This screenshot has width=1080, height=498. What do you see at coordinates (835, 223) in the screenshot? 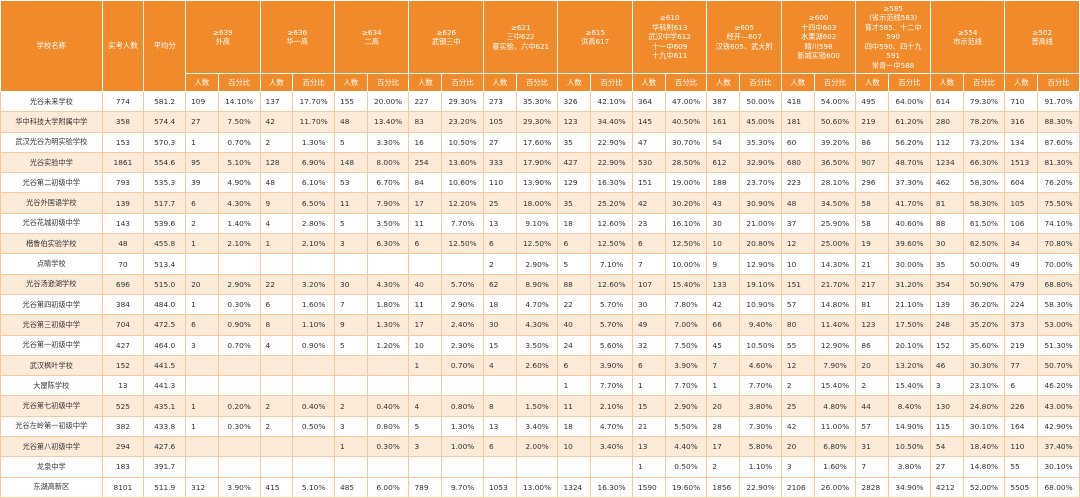
I see `percent-cell: 25.90%` at bounding box center [835, 223].